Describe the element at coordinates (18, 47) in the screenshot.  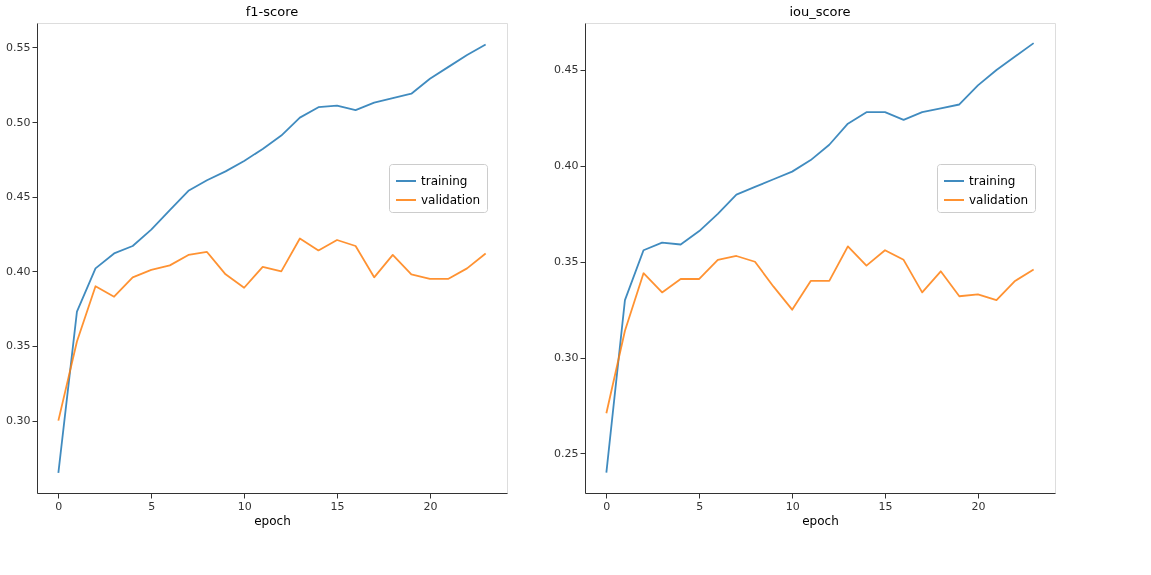
I see `y-tick-label: 0.55` at that location.